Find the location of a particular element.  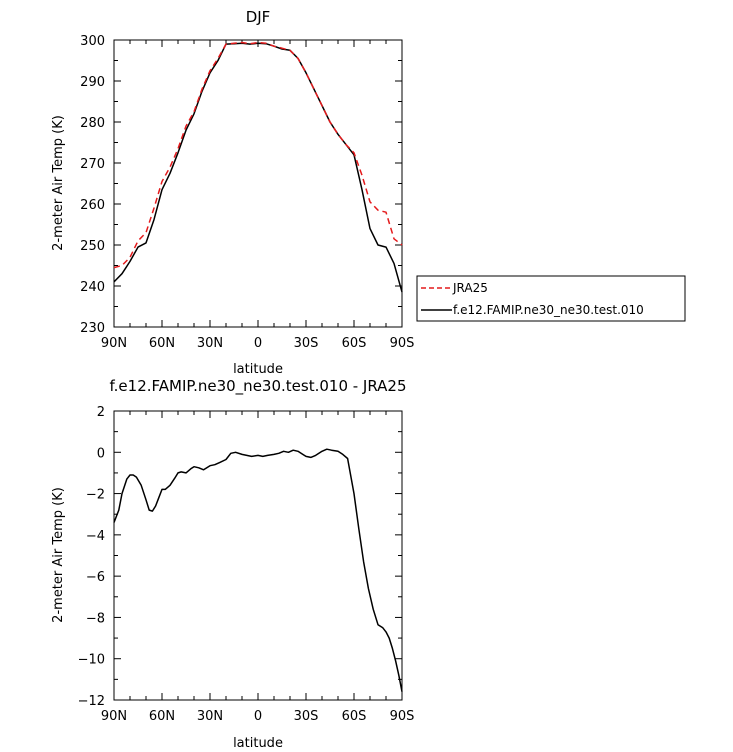

bottom-y-tick-label: −4 is located at coordinates (95, 536).